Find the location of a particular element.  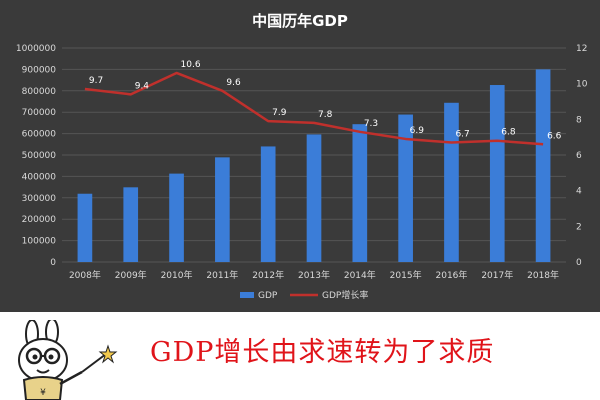

y-right-tick-label: 0 is located at coordinates (579, 263).